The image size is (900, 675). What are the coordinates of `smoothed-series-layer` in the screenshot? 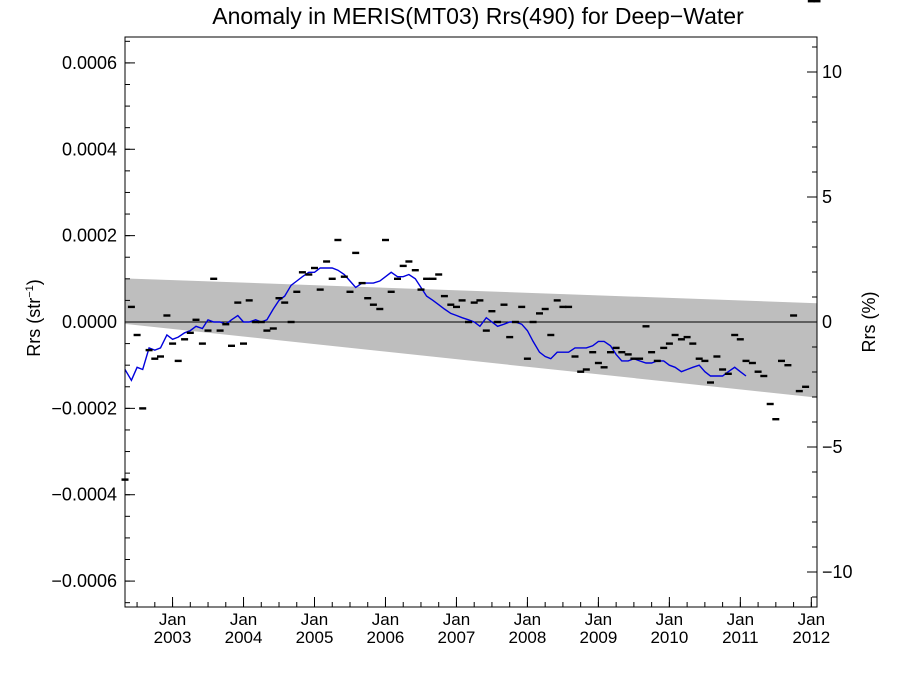 It's located at (435, 324).